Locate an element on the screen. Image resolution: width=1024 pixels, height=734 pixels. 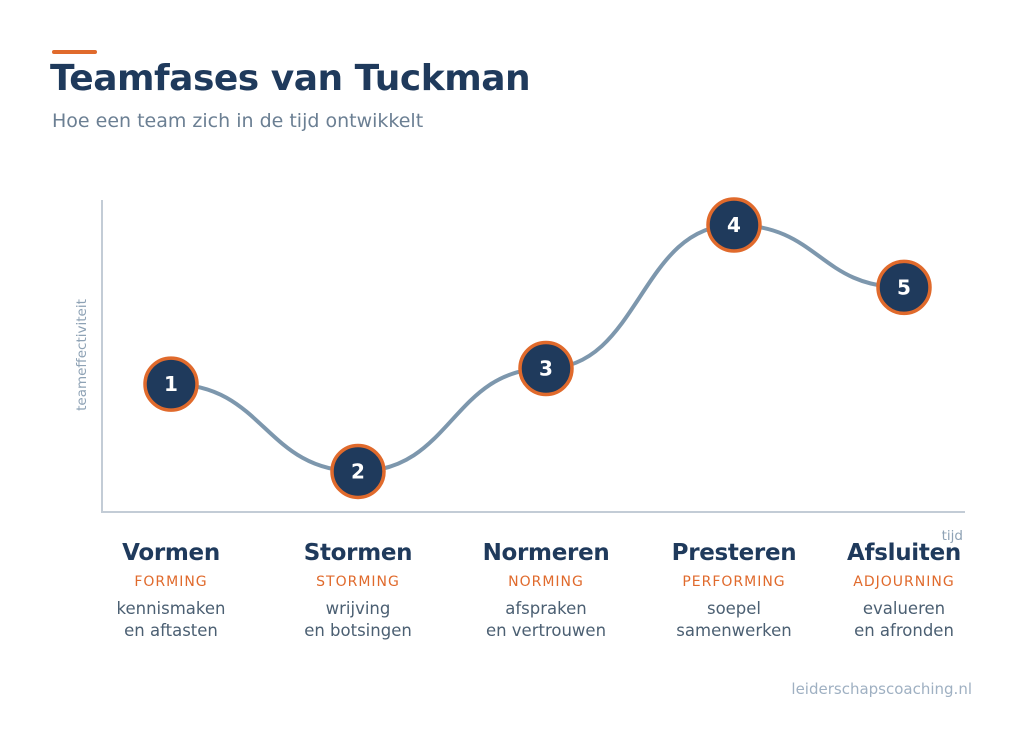
phase-english-name: FORMING is located at coordinates (171, 582).